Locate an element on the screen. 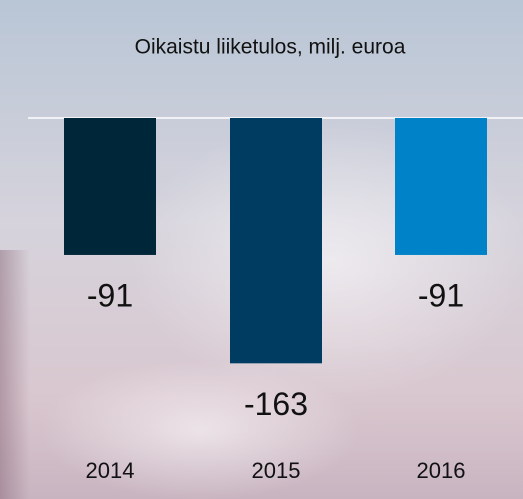  value-label: -163 is located at coordinates (276, 404).